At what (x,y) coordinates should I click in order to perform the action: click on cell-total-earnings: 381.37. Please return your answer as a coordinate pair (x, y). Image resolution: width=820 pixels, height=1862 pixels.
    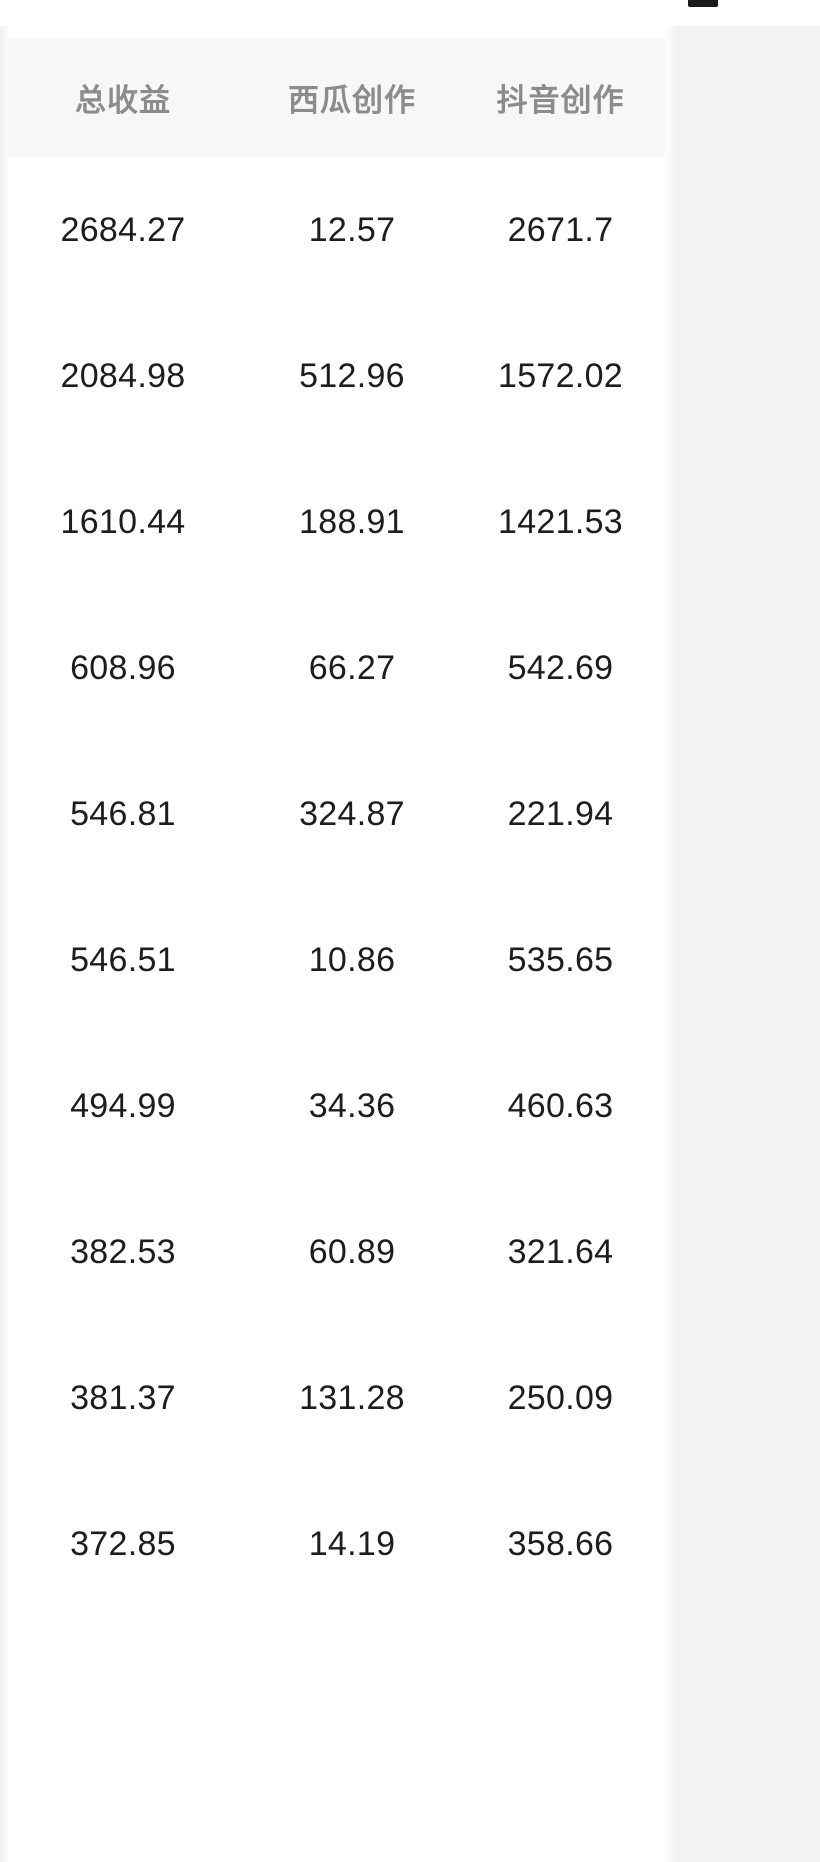
    Looking at the image, I should click on (123, 1397).